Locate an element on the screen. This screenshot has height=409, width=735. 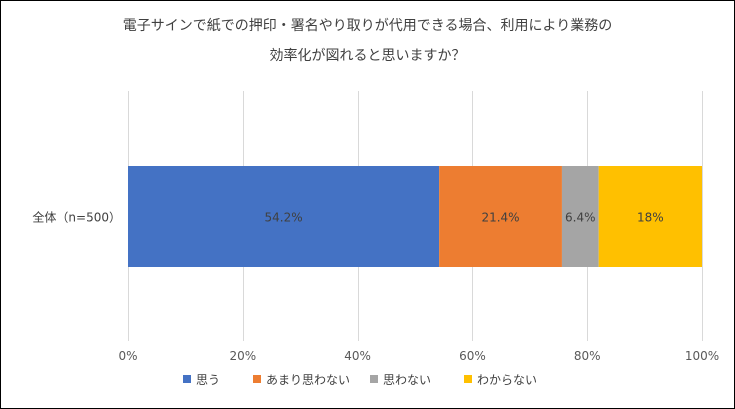
legend-label: 思う is located at coordinates (208, 380).